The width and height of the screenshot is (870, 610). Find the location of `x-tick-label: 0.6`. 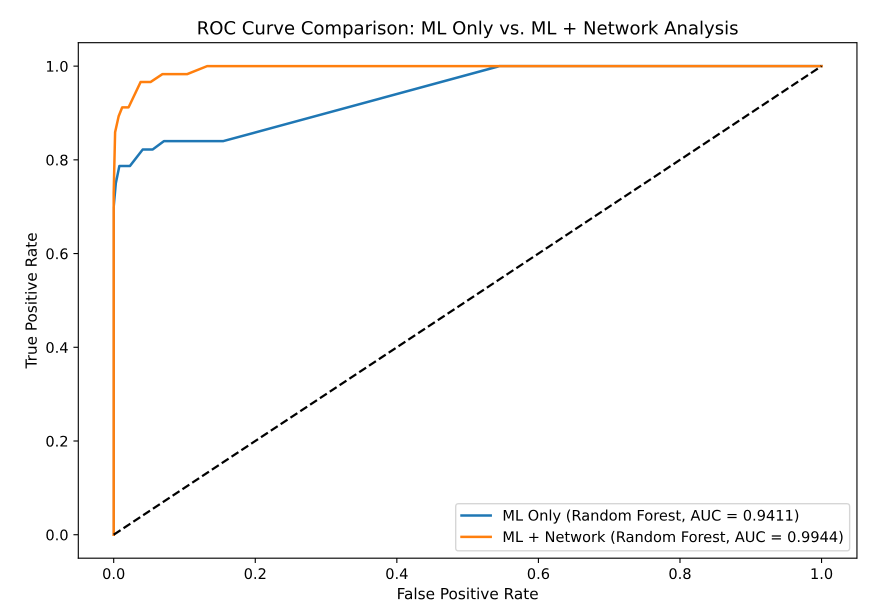

x-tick-label: 0.6 is located at coordinates (539, 574).